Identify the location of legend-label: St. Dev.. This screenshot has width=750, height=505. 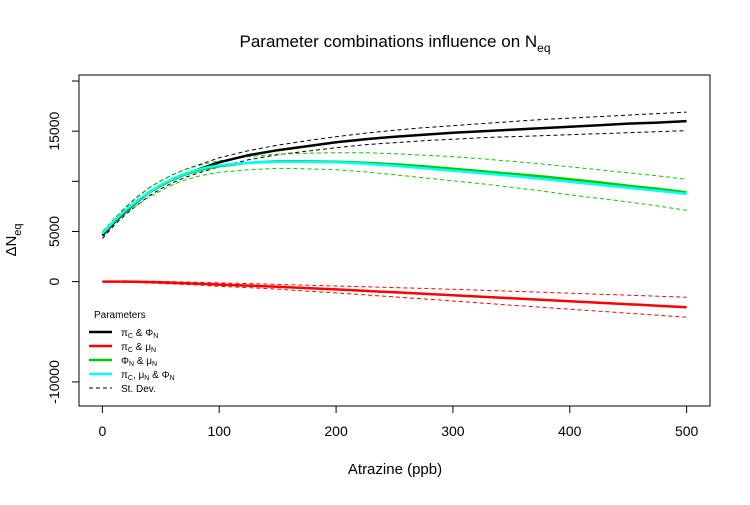
(138, 389).